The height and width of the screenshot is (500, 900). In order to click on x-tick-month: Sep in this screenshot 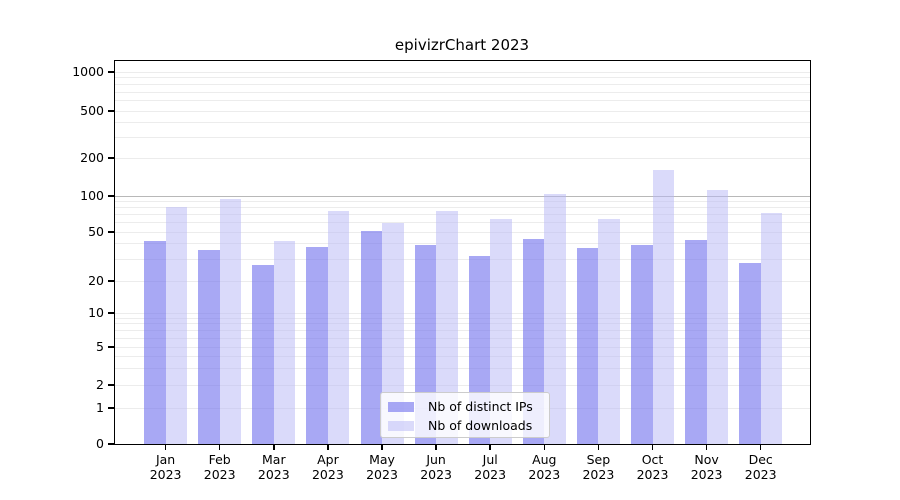, I will do `click(598, 459)`.